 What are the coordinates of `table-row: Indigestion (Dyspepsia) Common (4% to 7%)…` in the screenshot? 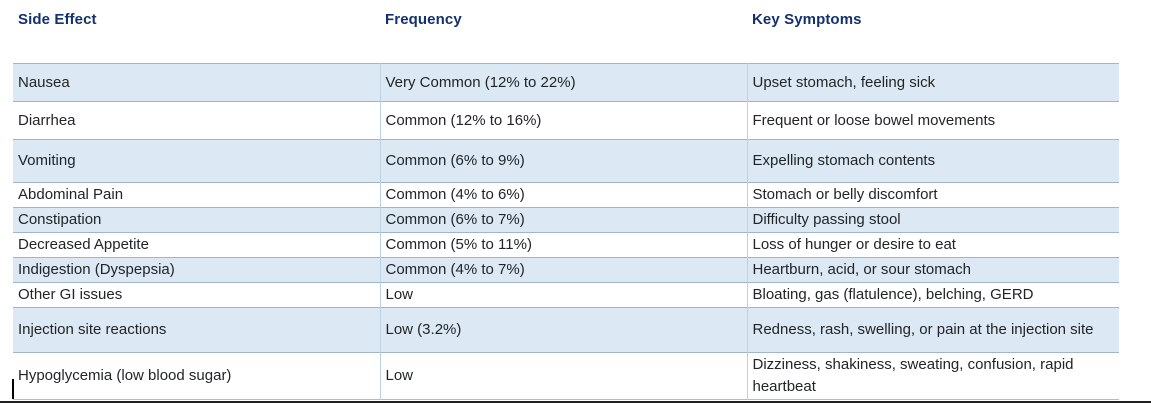 It's located at (566, 270).